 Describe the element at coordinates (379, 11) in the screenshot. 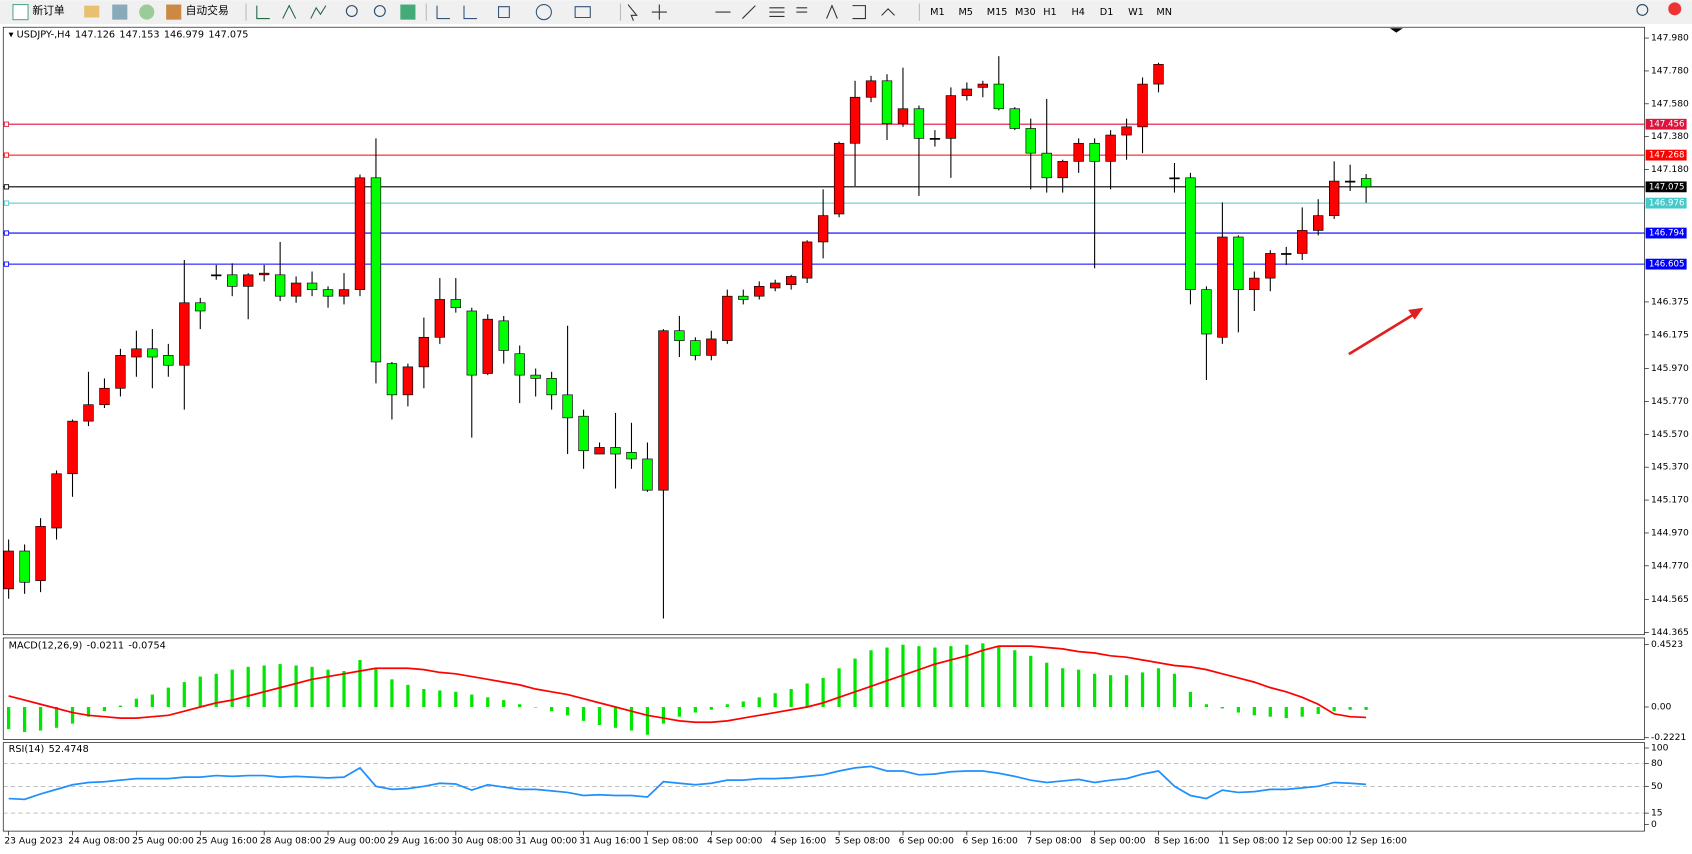

I see `zoom-out` at that location.